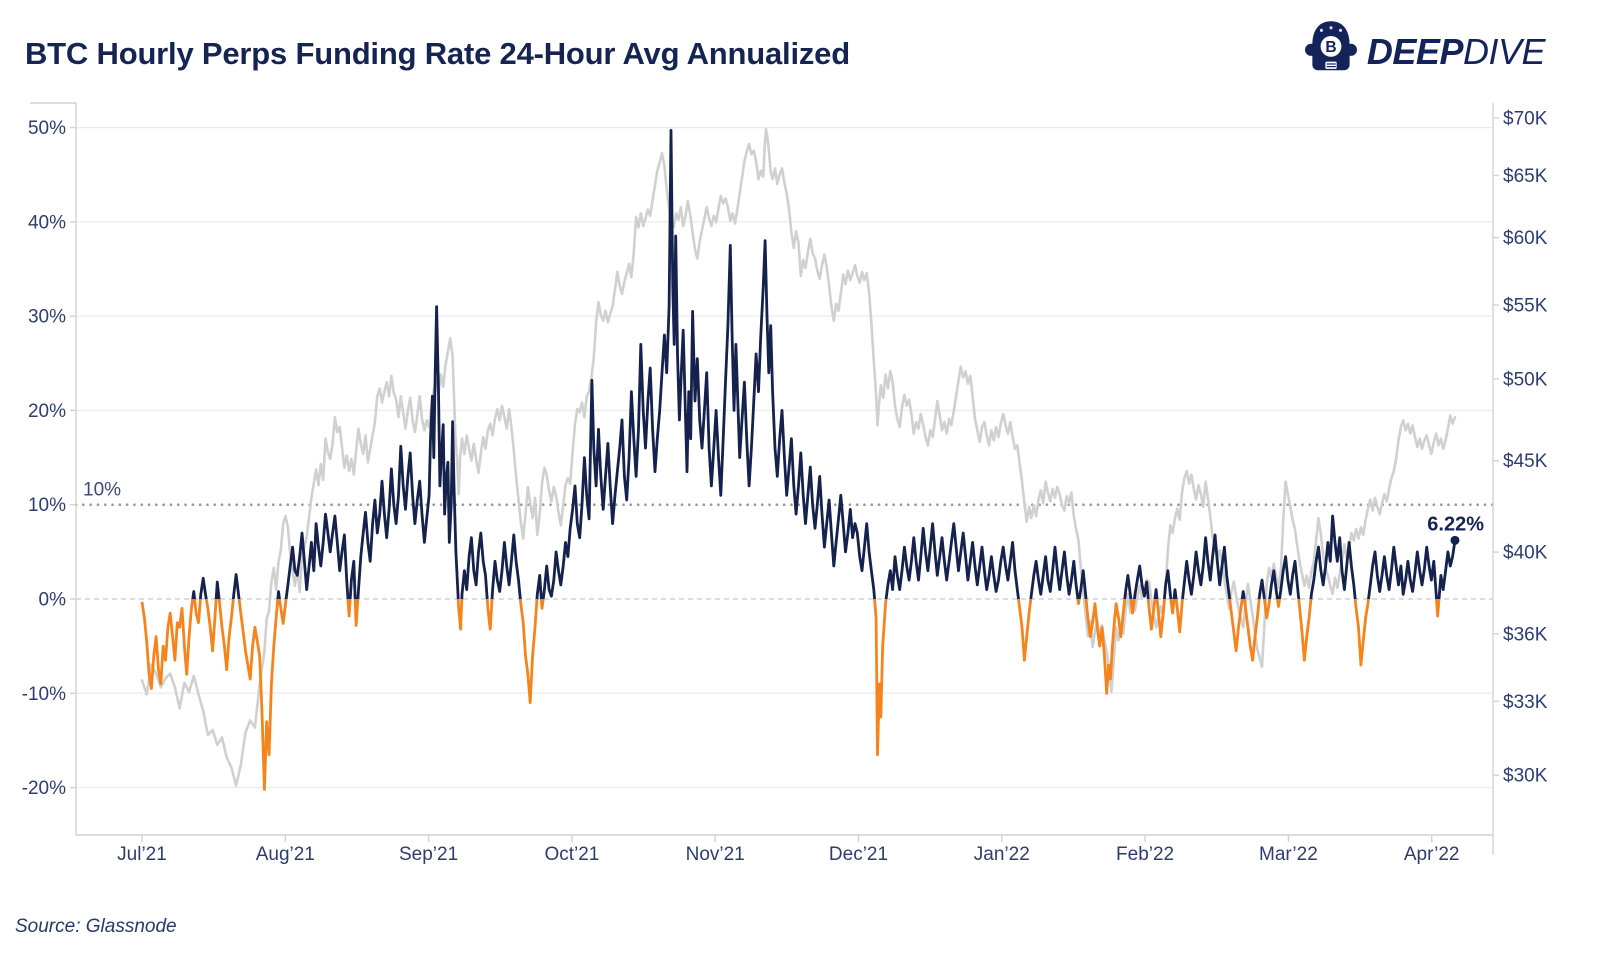 The height and width of the screenshot is (960, 1600). I want to click on x-axis-month-label: Jul’21, so click(142, 854).